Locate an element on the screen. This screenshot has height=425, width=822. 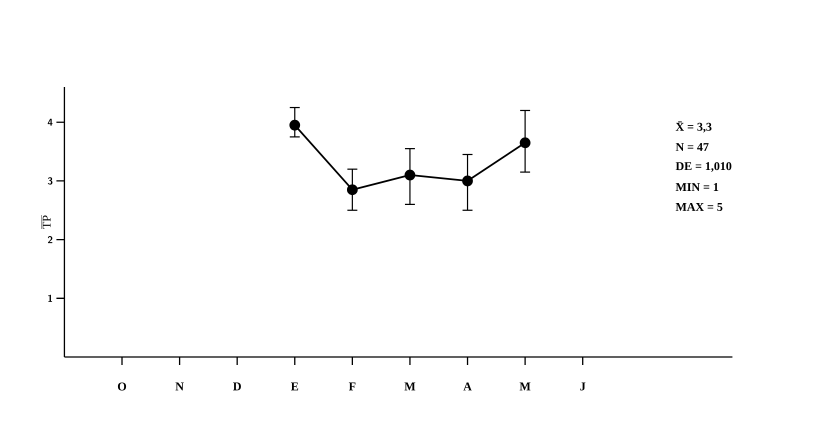
x-tick-label: N is located at coordinates (180, 386).